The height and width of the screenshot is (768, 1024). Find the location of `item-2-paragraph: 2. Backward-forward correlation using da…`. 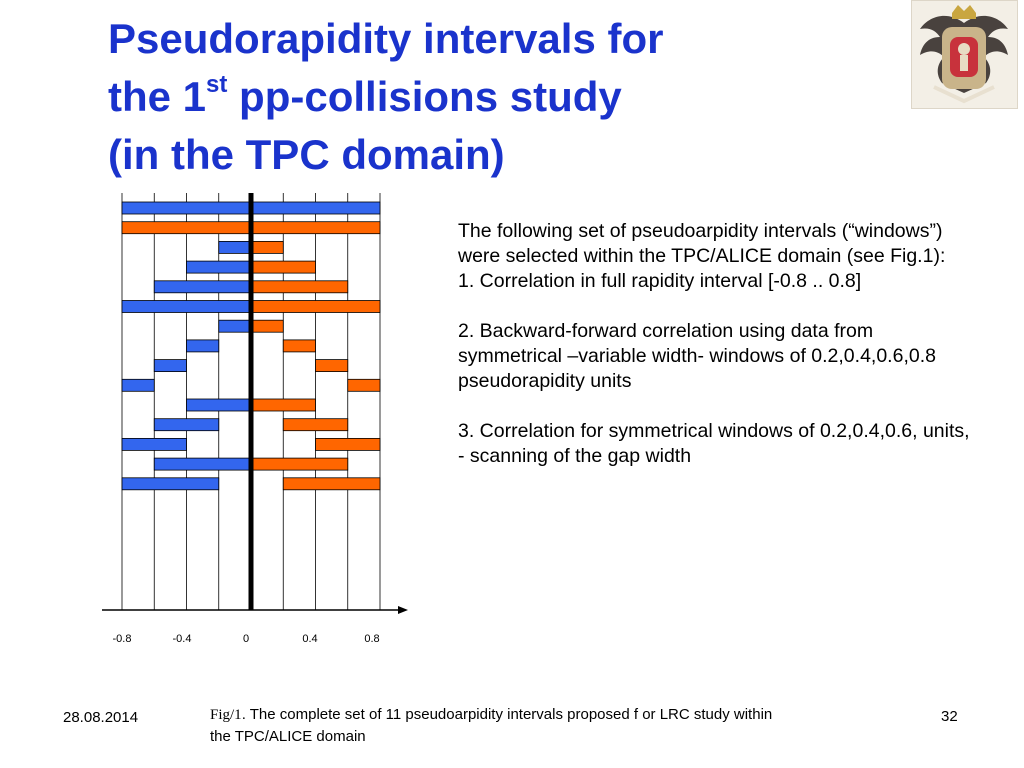

item-2-paragraph: 2. Backward-forward correlation using da… is located at coordinates (697, 356).